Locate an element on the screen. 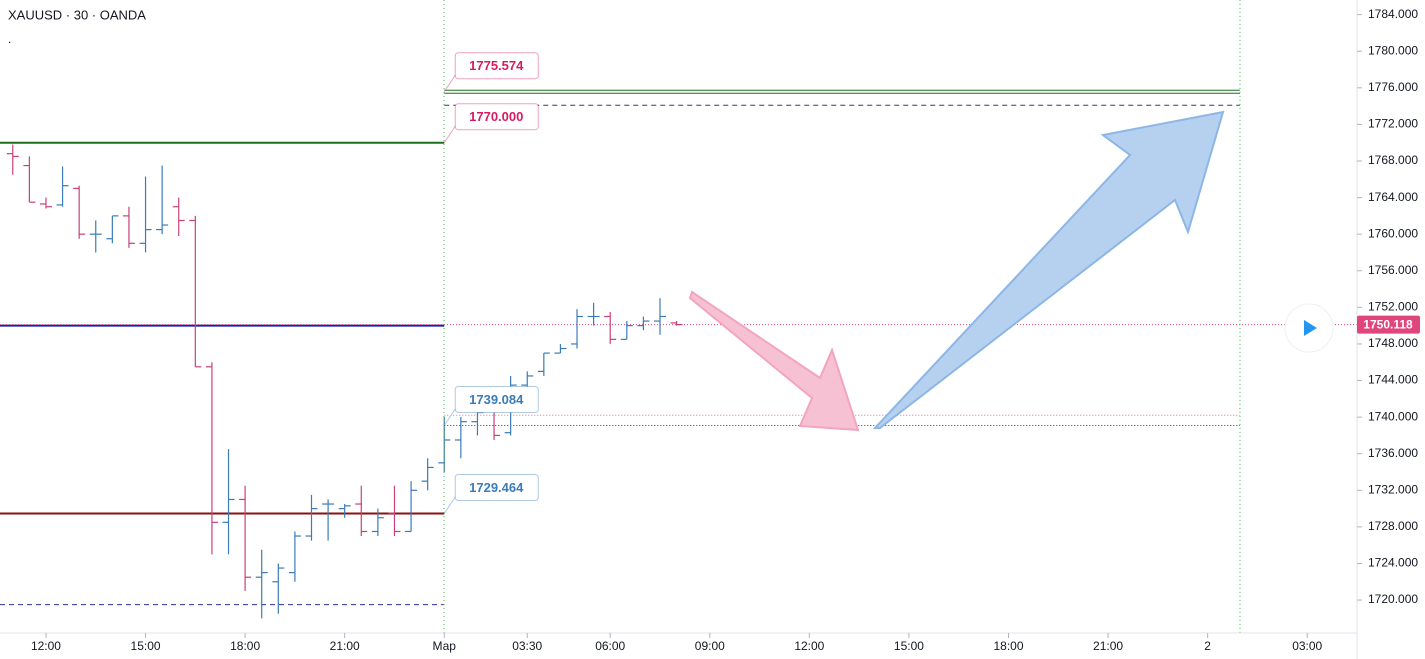  x-tick-label: 2 is located at coordinates (1207, 646).